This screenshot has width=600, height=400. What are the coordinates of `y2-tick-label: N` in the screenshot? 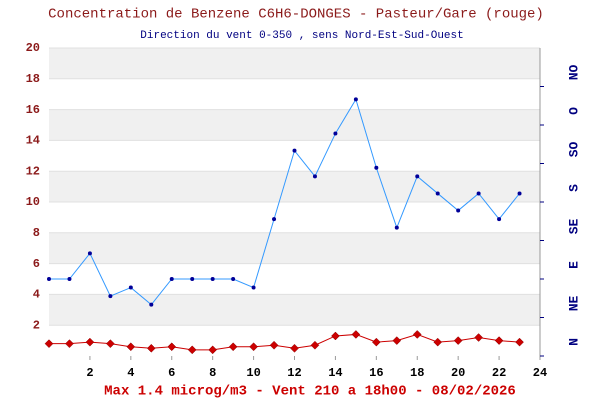 It's located at (573, 342).